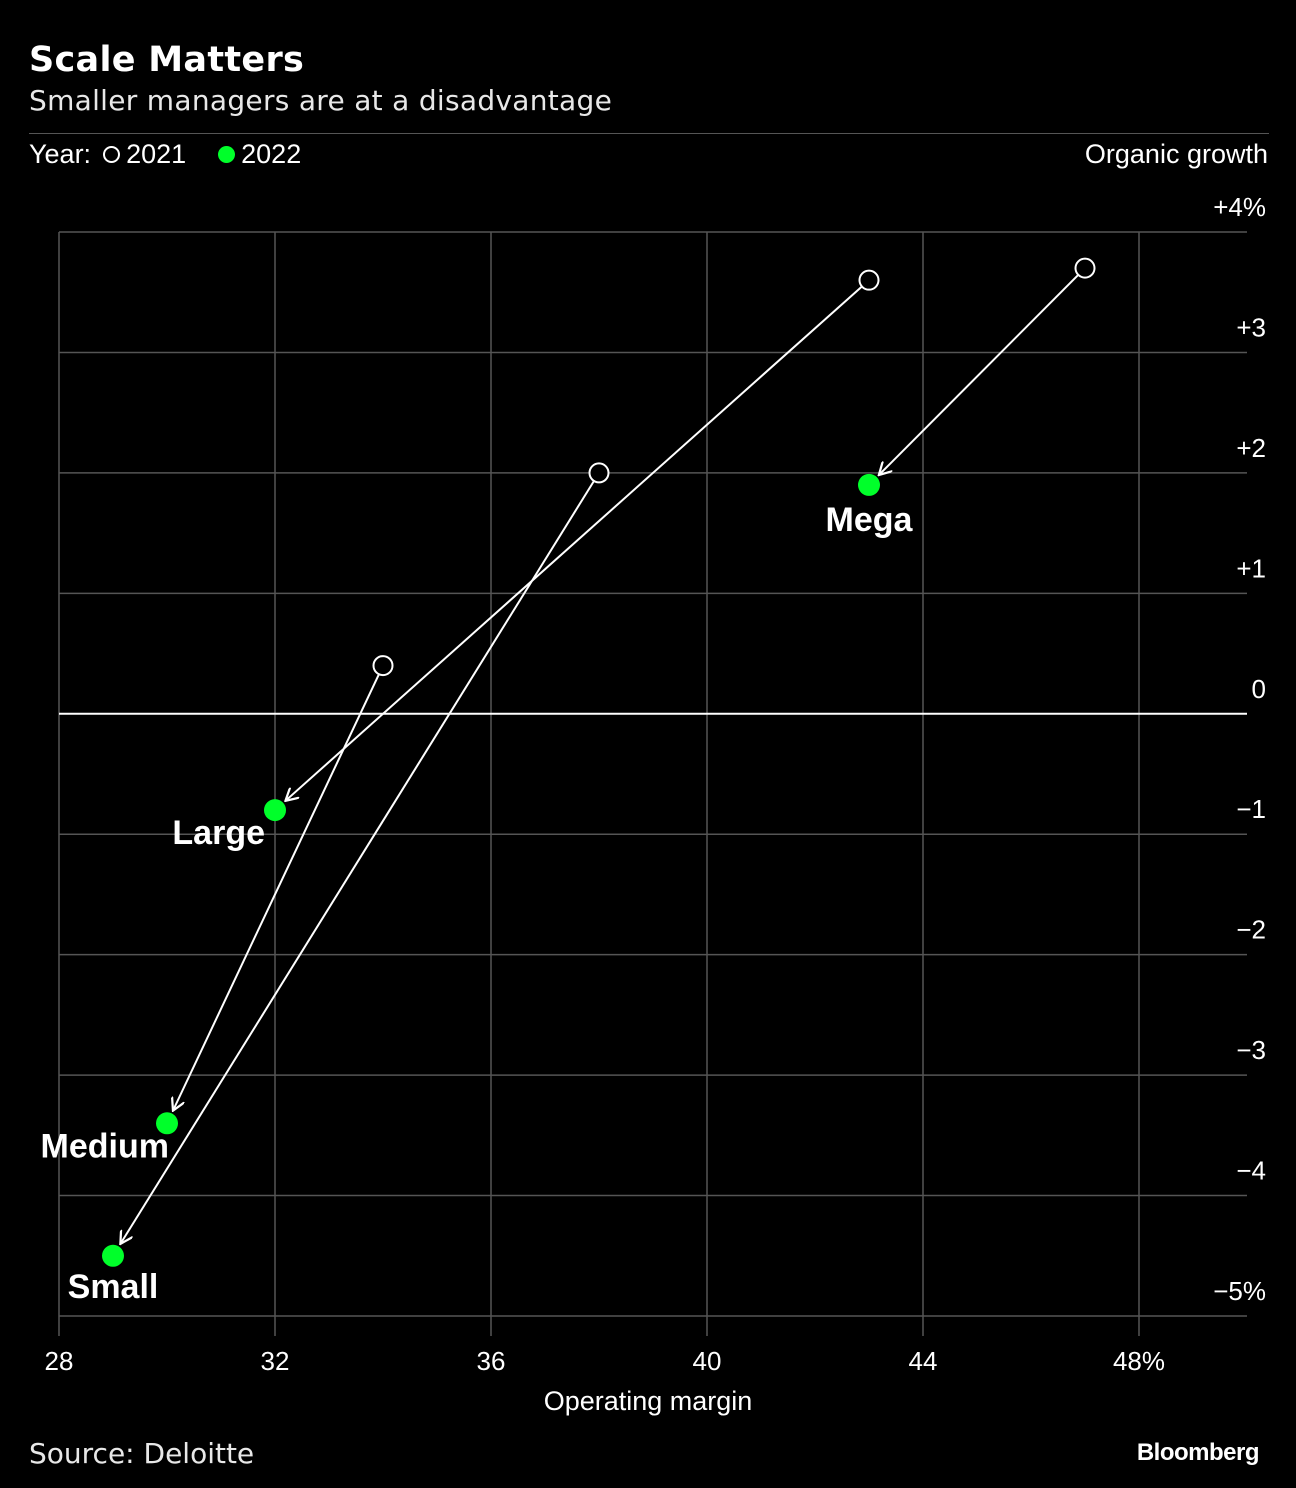 This screenshot has height=1488, width=1296. What do you see at coordinates (113, 1287) in the screenshot?
I see `label-small: Small` at bounding box center [113, 1287].